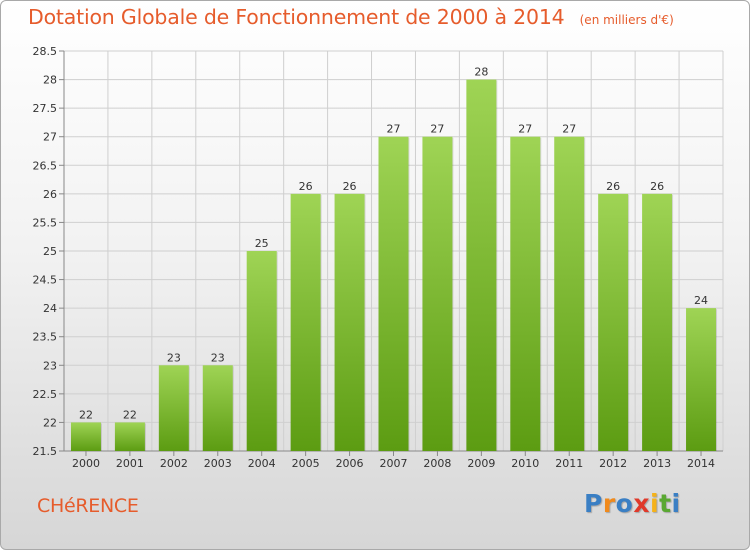 This screenshot has width=750, height=550. I want to click on data-label: 25, so click(262, 243).